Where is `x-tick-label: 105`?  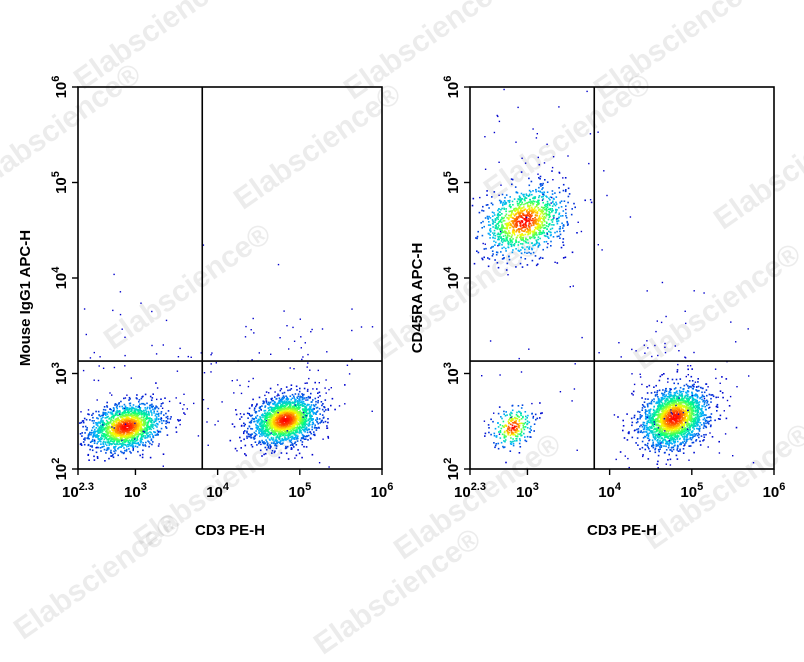 x-tick-label: 105 is located at coordinates (299, 491).